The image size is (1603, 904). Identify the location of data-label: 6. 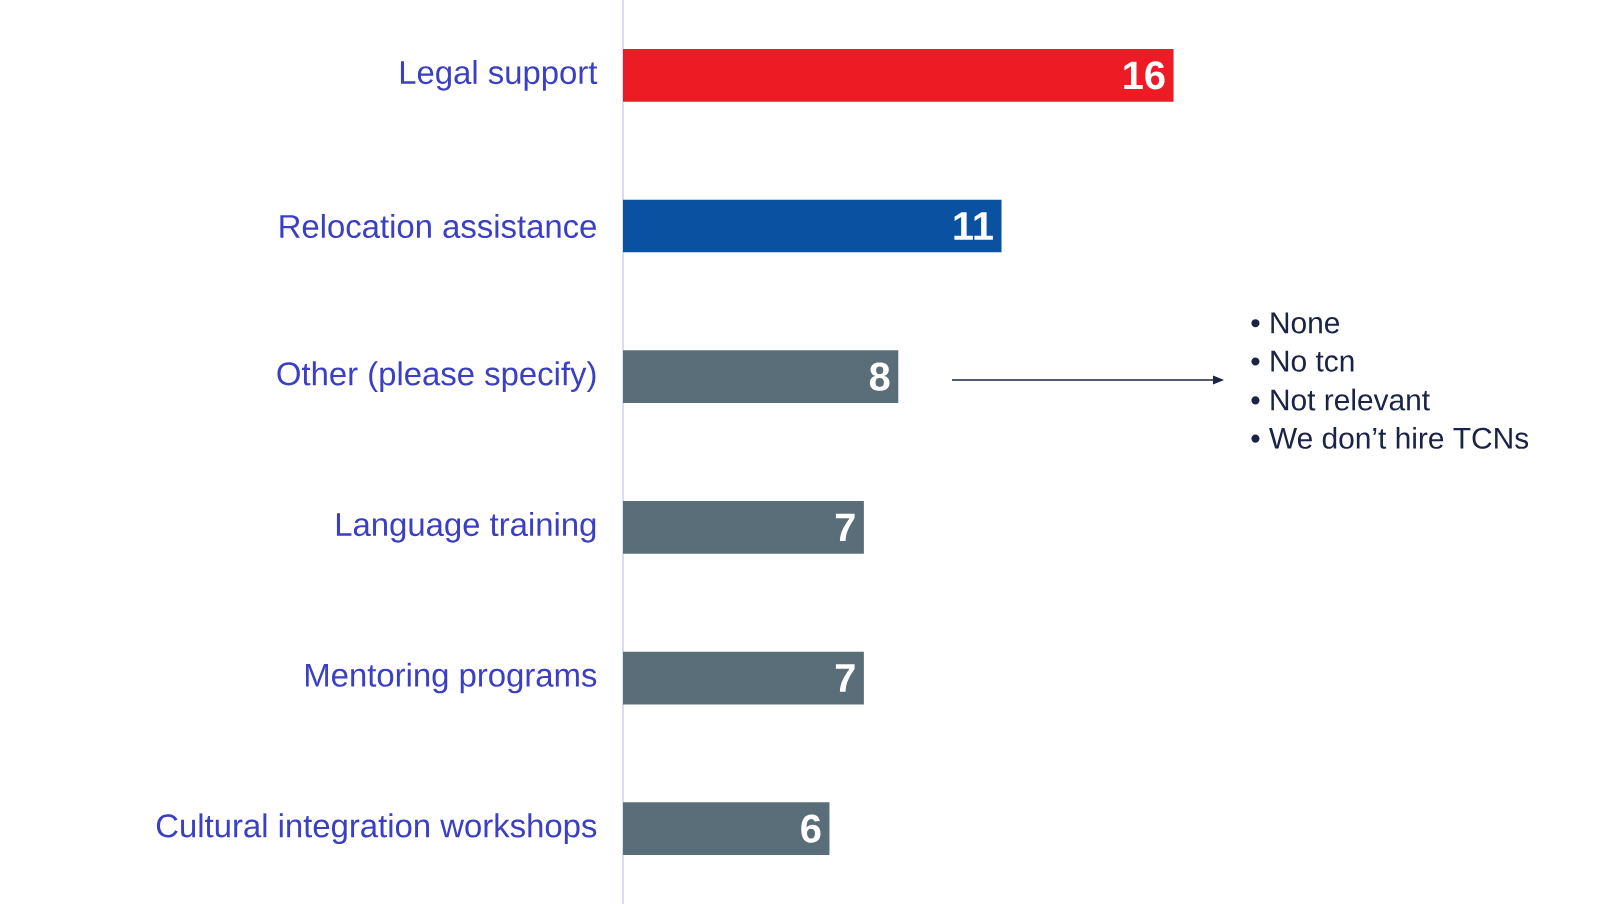
(811, 828).